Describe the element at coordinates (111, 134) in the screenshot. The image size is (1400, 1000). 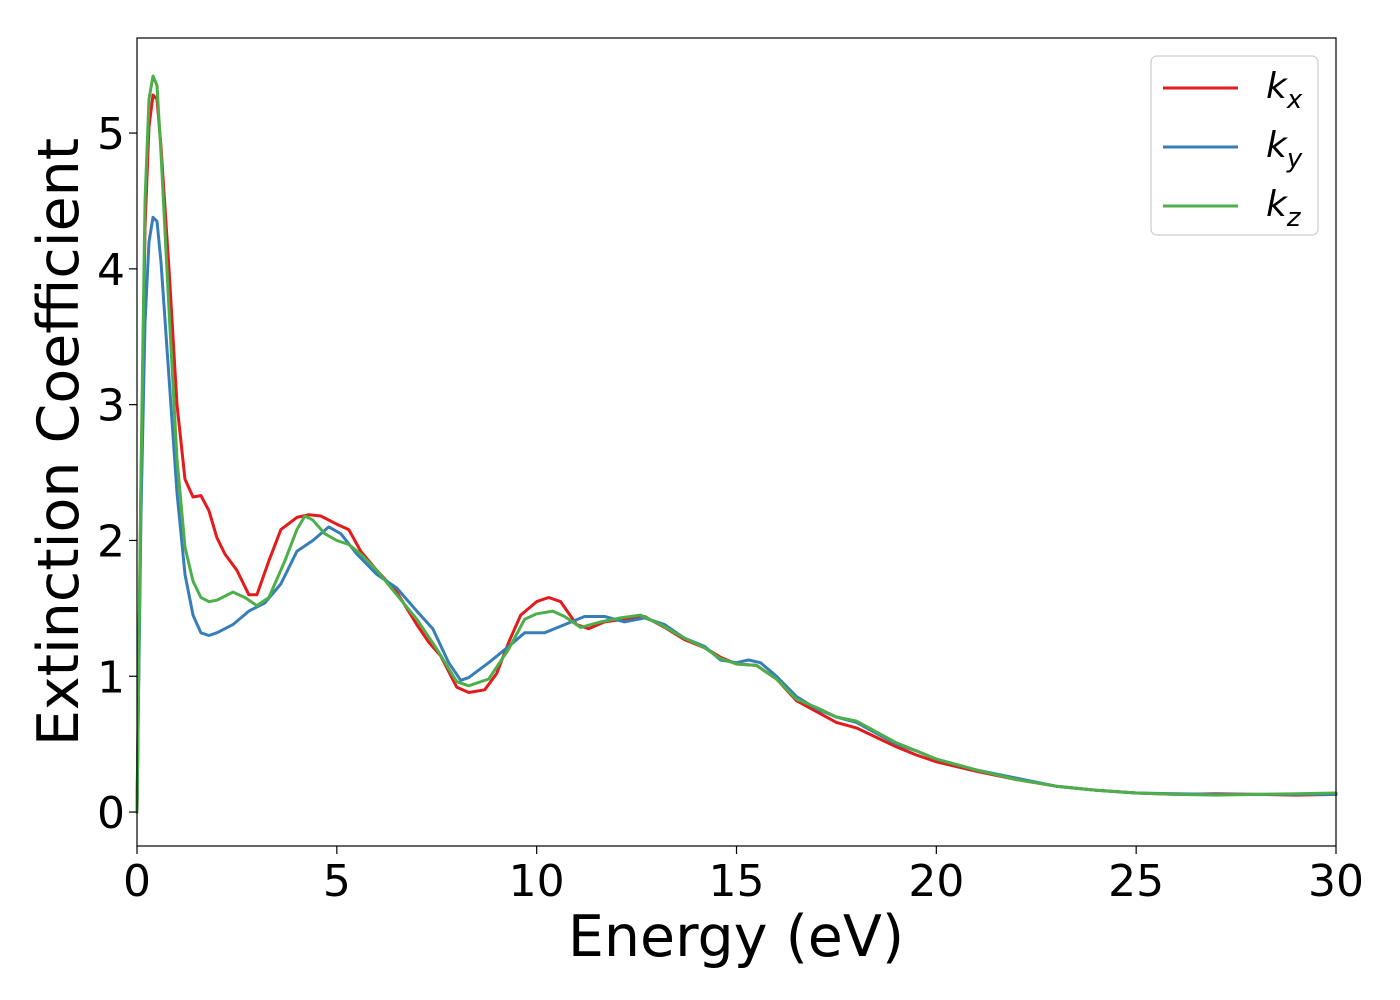
I see `y-tick-label: 5` at that location.